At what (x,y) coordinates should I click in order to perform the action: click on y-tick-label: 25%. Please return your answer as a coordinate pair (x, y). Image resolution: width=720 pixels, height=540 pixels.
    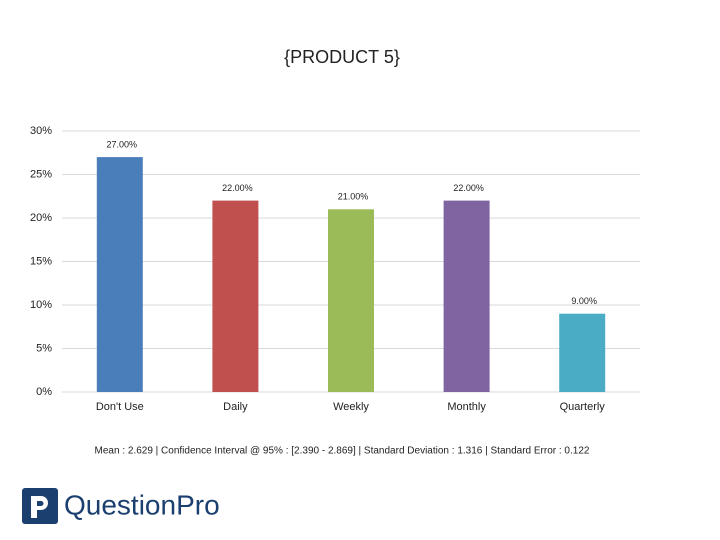
    Looking at the image, I should click on (41, 174).